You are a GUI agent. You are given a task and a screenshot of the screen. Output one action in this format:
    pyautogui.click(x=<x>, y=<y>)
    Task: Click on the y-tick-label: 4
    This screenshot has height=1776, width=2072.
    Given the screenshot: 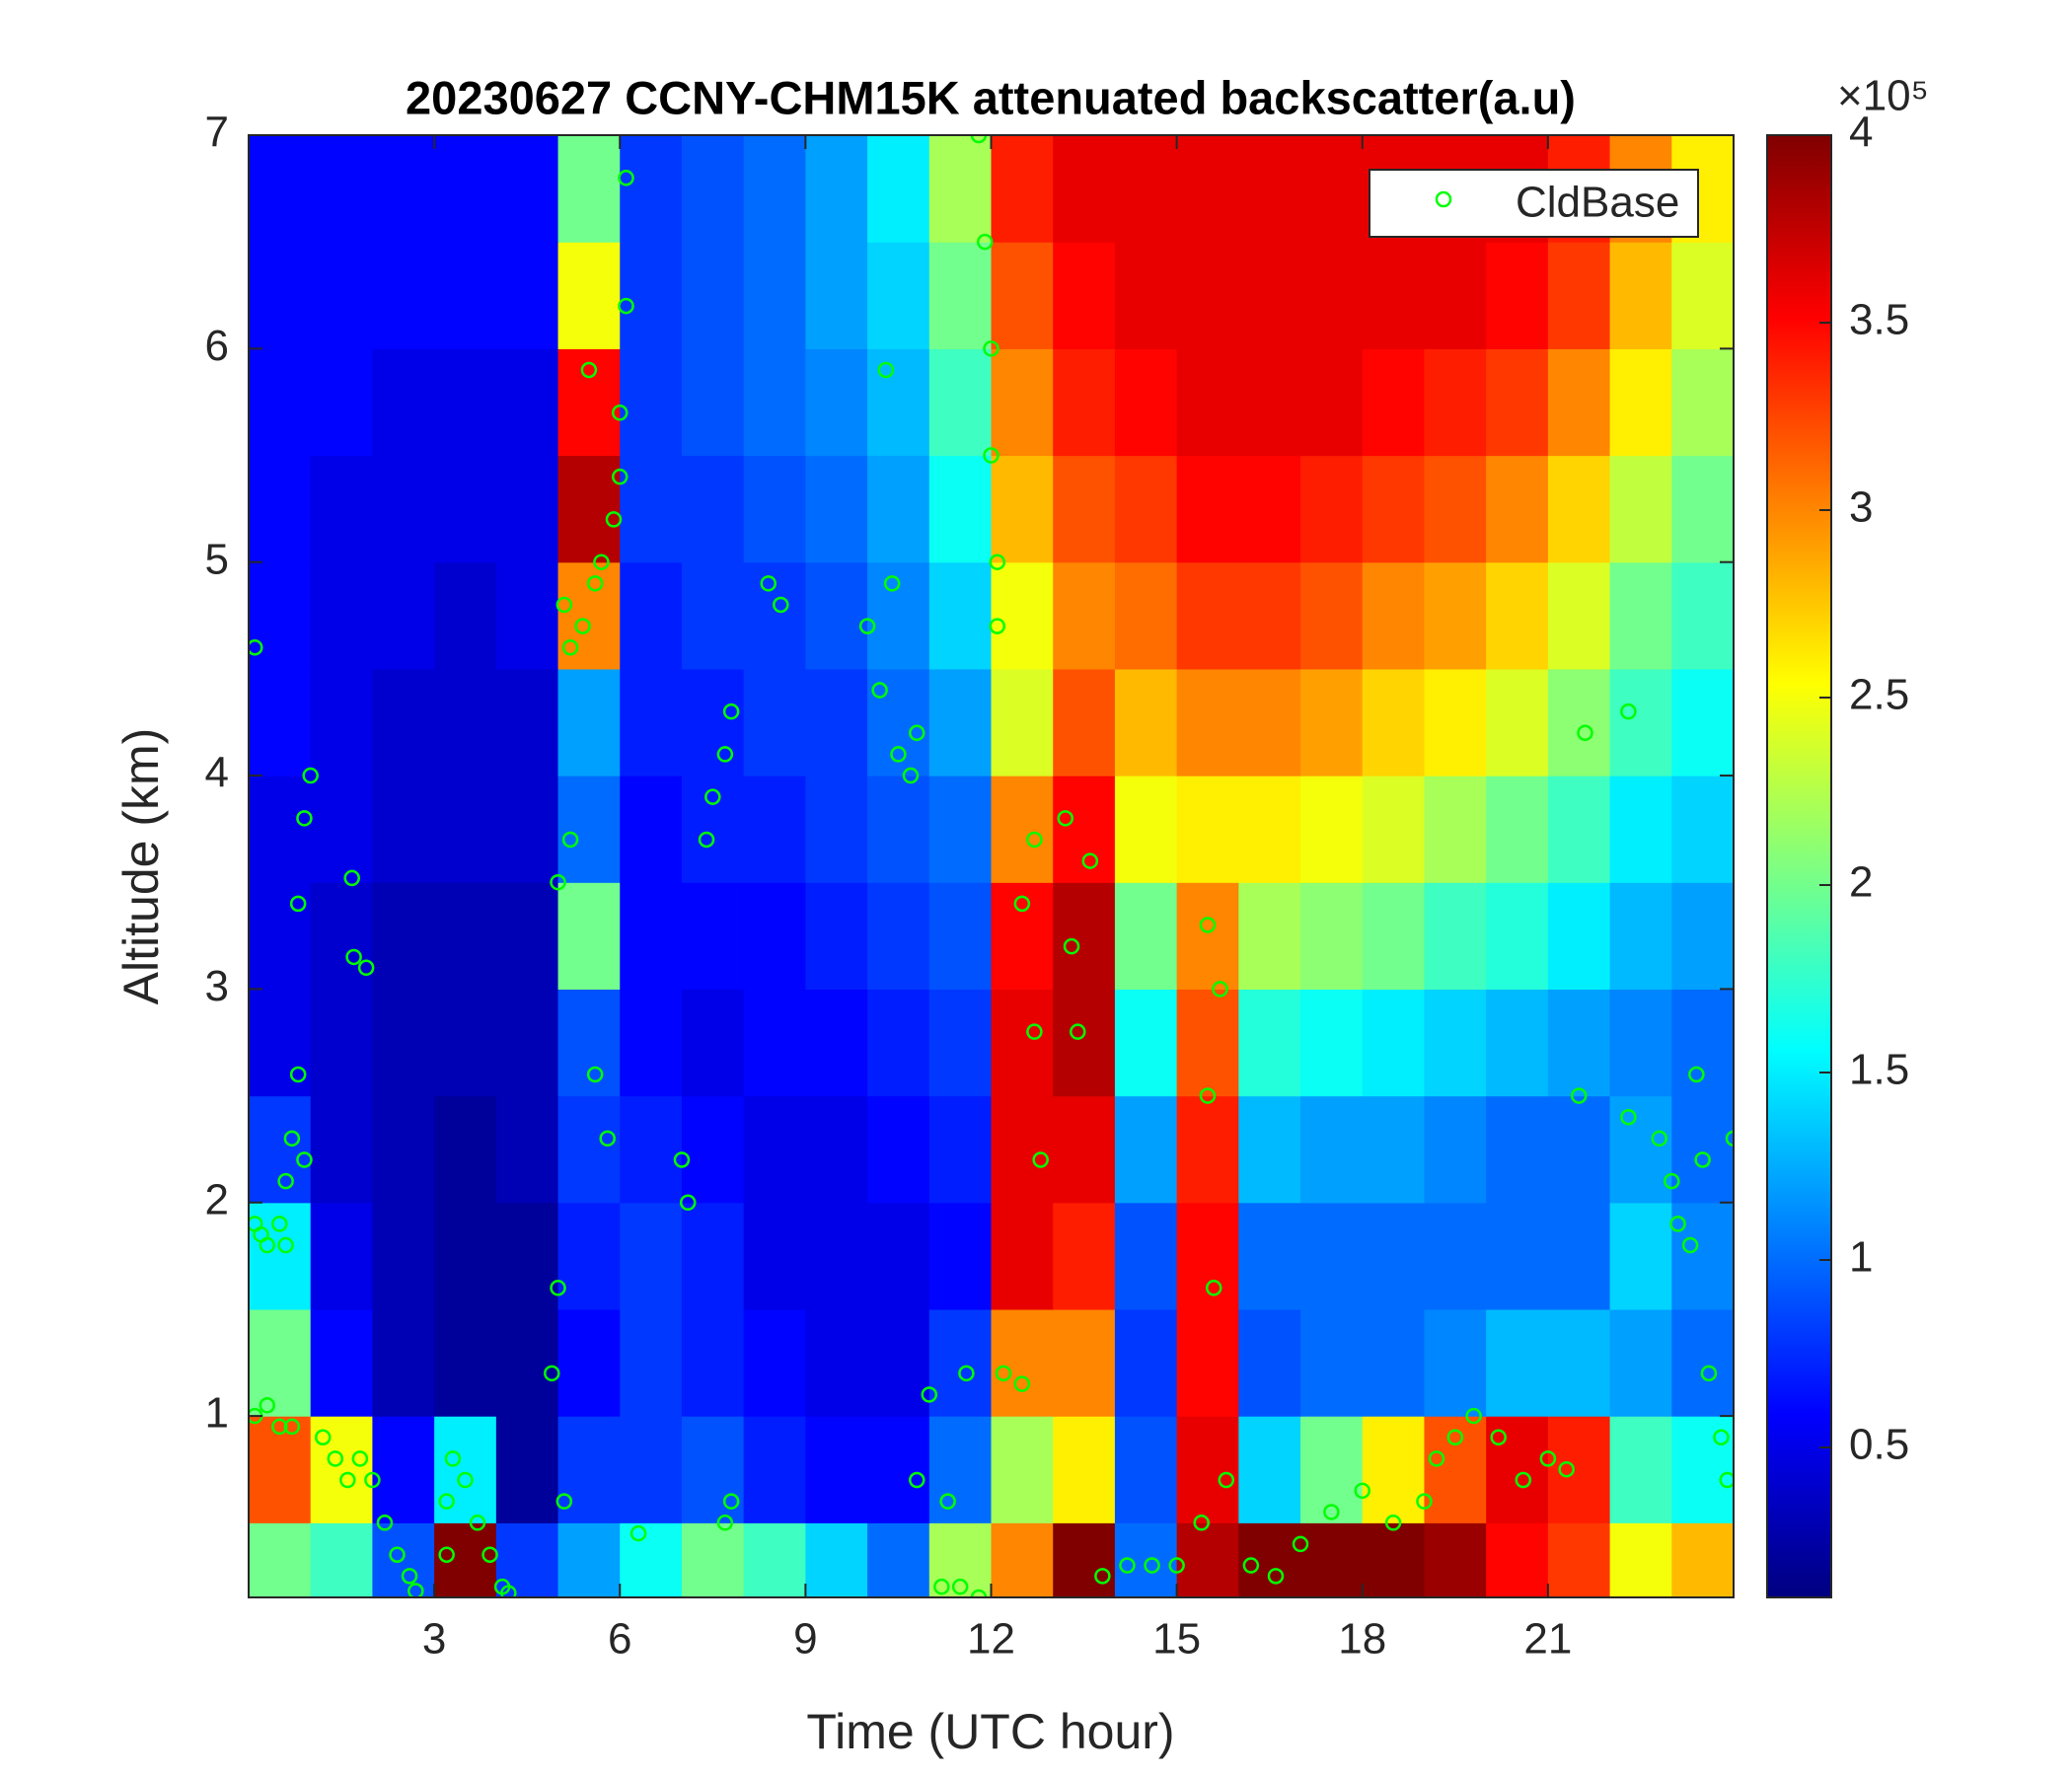 What is the action you would take?
    pyautogui.click(x=217, y=773)
    